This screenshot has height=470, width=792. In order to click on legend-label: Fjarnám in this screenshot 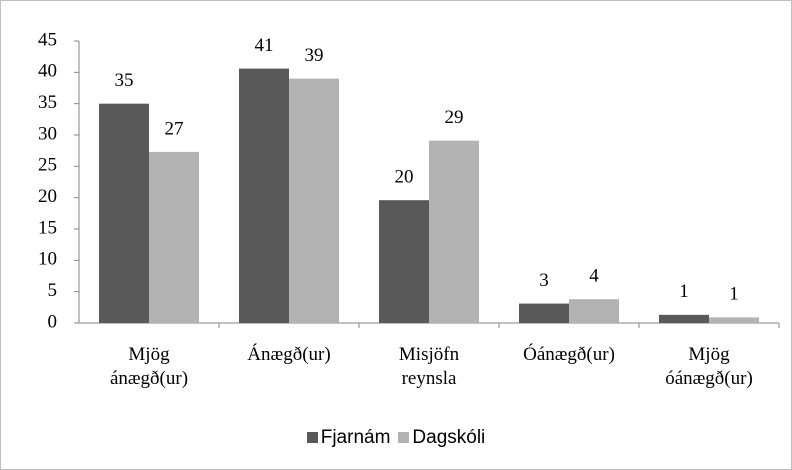, I will do `click(355, 437)`.